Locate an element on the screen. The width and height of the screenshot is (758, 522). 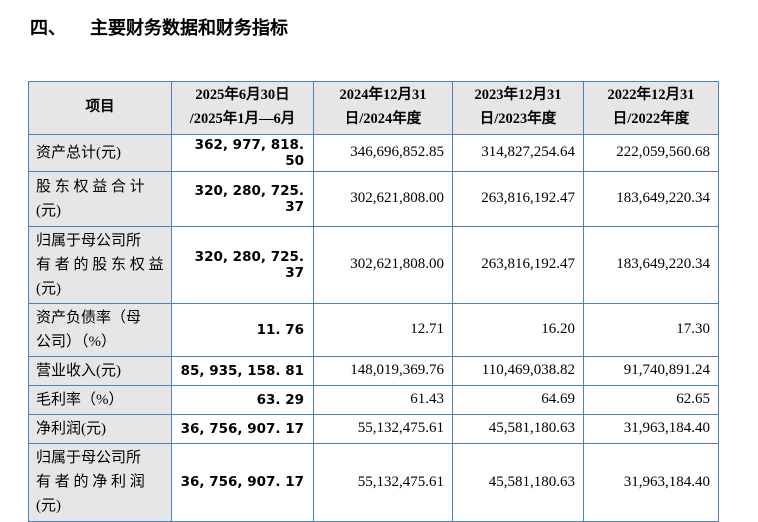
value-cell: 346,696,852.85 is located at coordinates (383, 152).